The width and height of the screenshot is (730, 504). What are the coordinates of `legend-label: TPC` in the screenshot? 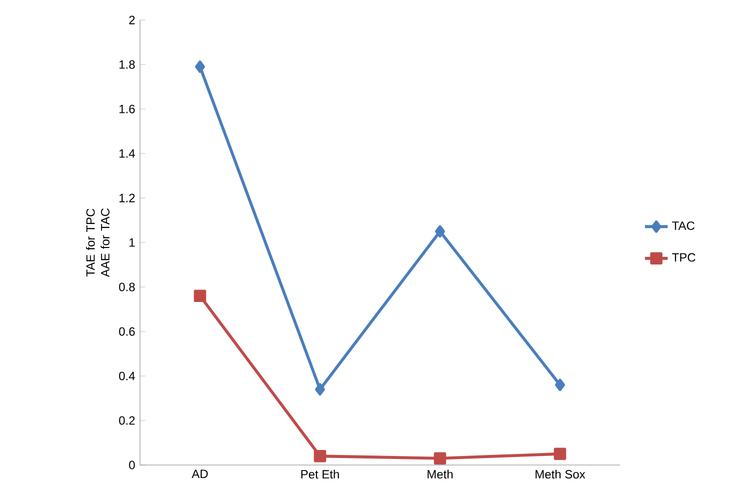 It's located at (684, 257).